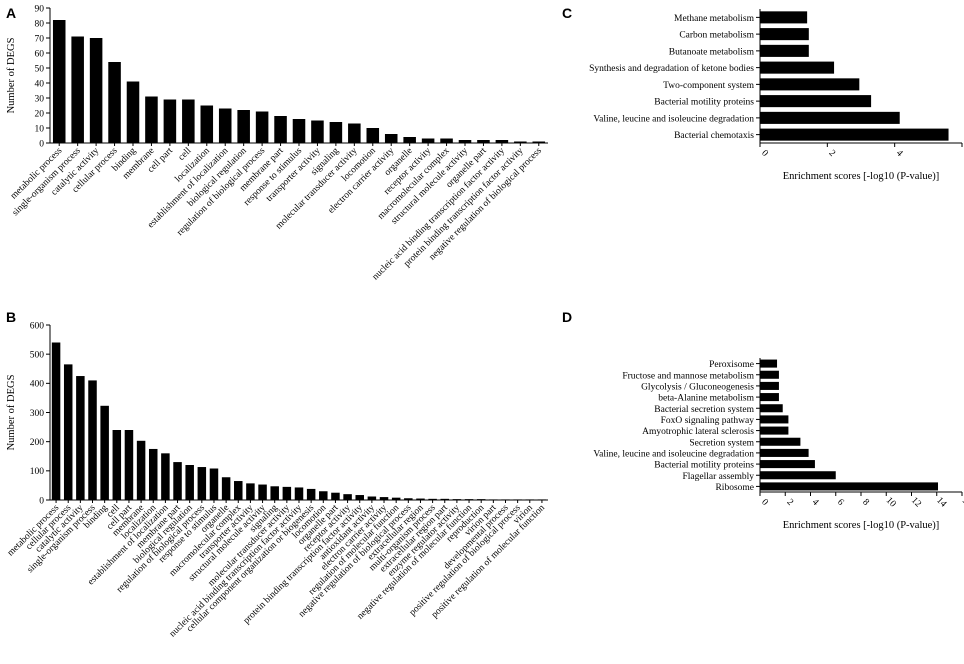 This screenshot has width=964, height=664. What do you see at coordinates (840, 502) in the screenshot?
I see `x-tick-label-d-6: 6` at bounding box center [840, 502].